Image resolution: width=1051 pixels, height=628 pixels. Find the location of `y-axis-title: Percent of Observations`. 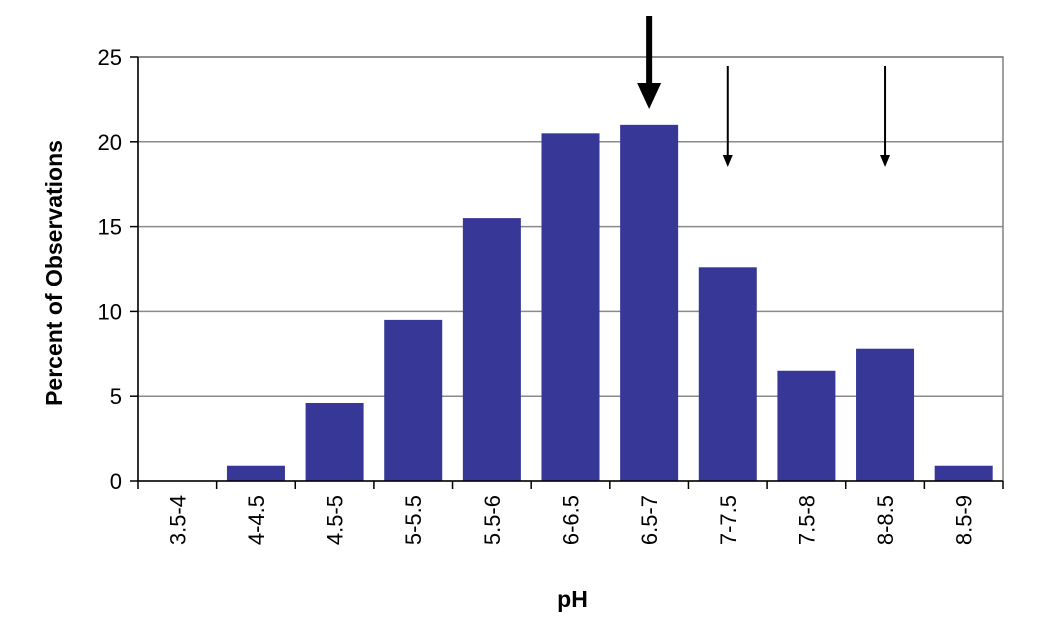

y-axis-title: Percent of Observations is located at coordinates (54, 273).